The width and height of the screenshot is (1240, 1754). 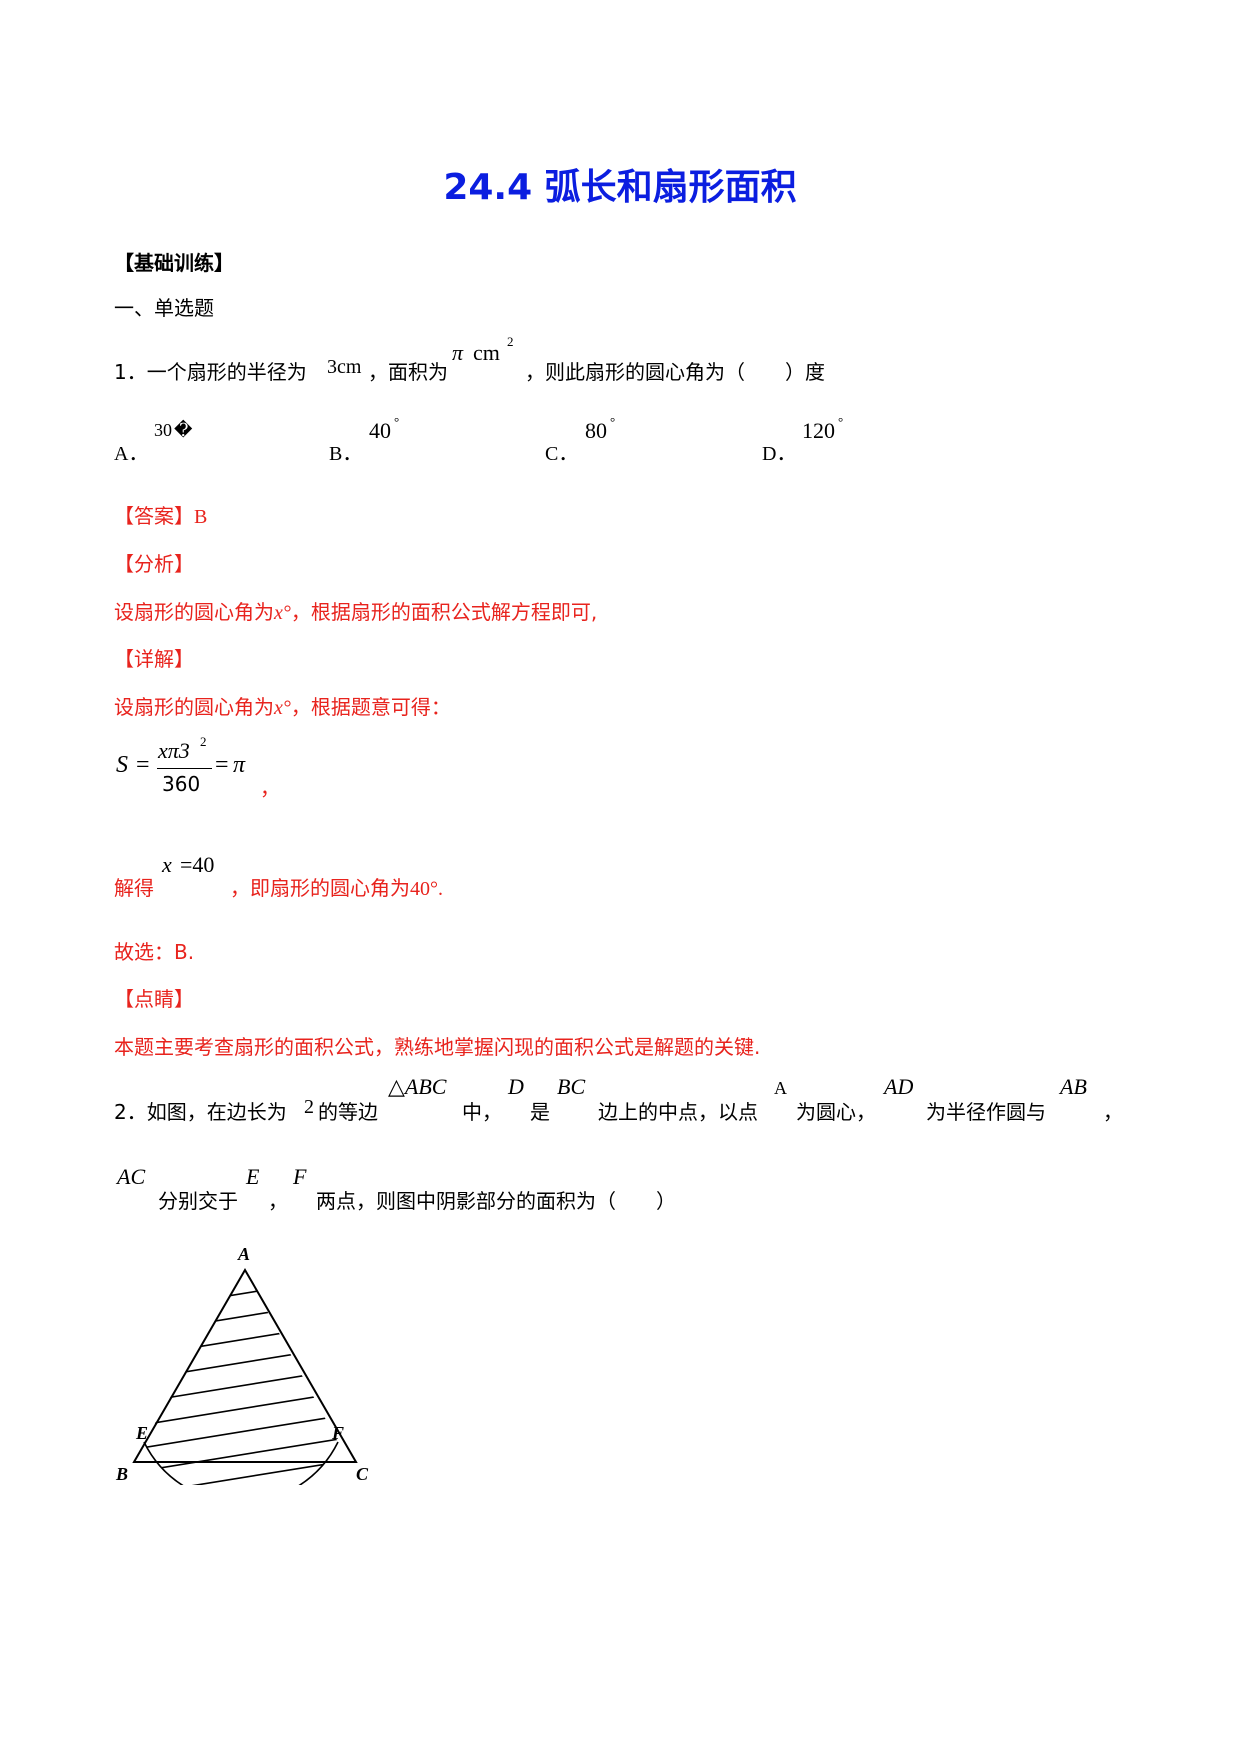 I want to click on solve-b-text: ，即扇形的圆心角为, so click(x=320, y=888).